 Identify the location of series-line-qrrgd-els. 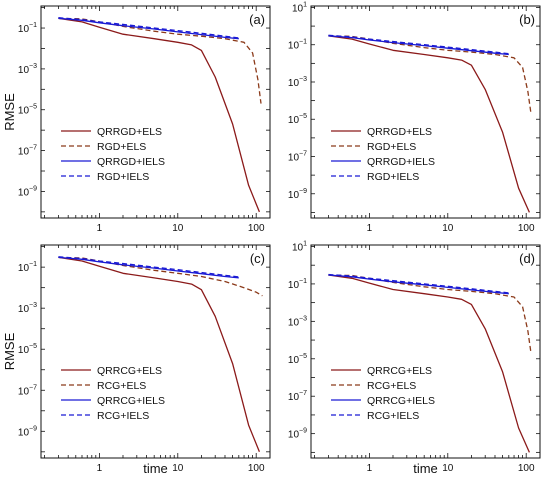
(429, 124).